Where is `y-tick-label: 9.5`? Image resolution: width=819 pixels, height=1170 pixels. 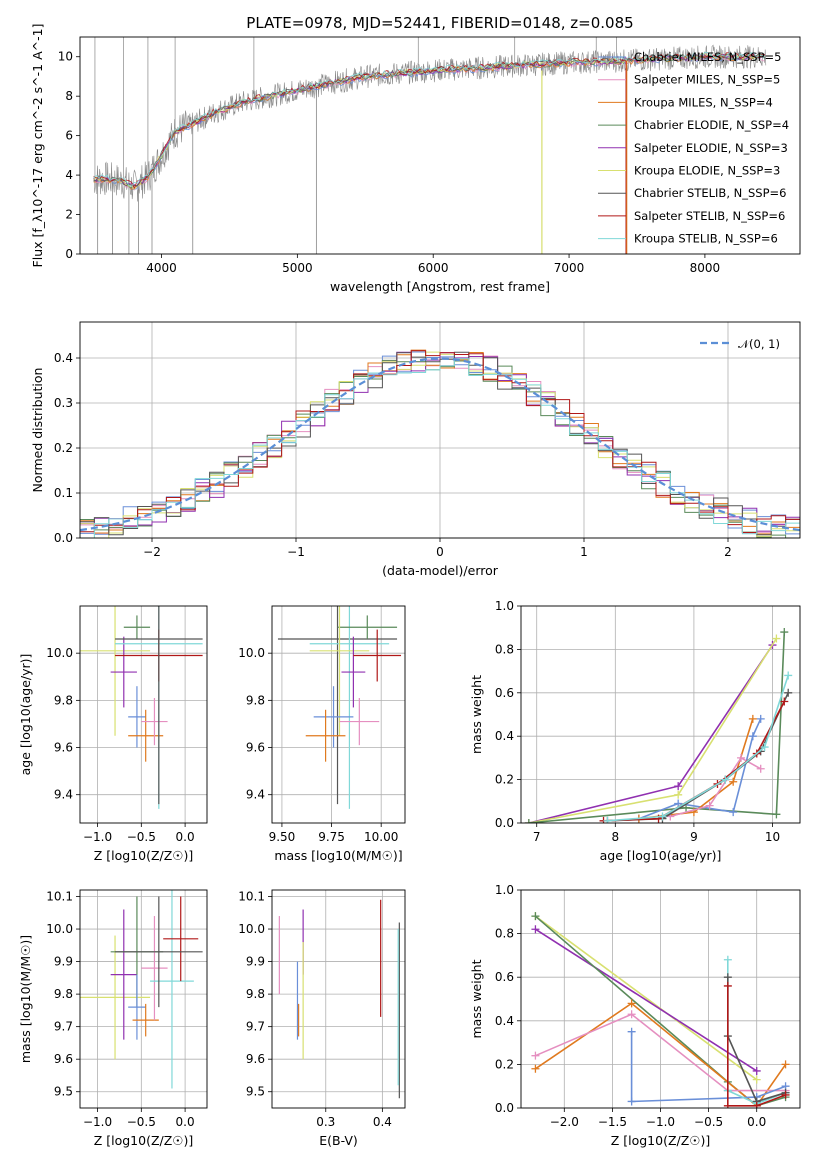
y-tick-label: 9.5 is located at coordinates (63, 1092).